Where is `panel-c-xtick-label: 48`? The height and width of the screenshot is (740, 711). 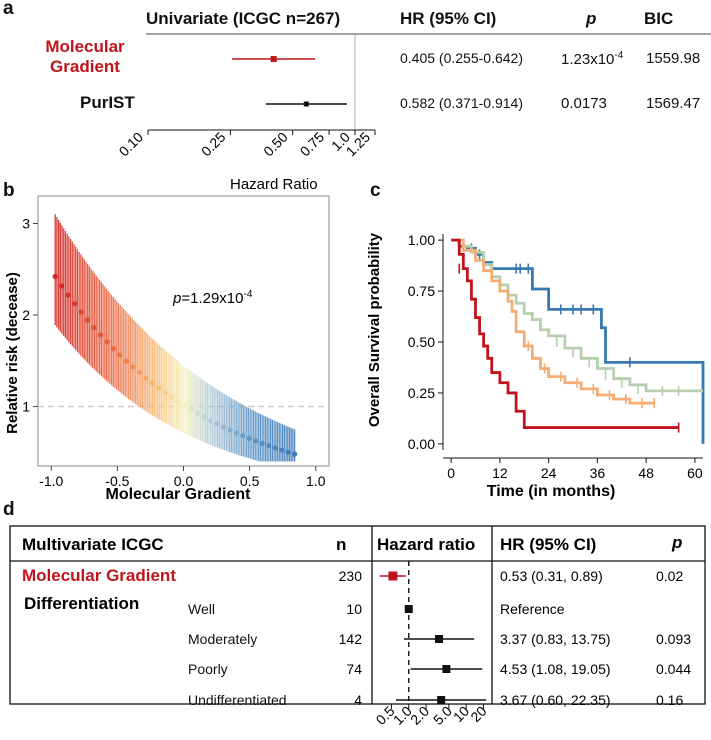
panel-c-xtick-label: 48 is located at coordinates (646, 473).